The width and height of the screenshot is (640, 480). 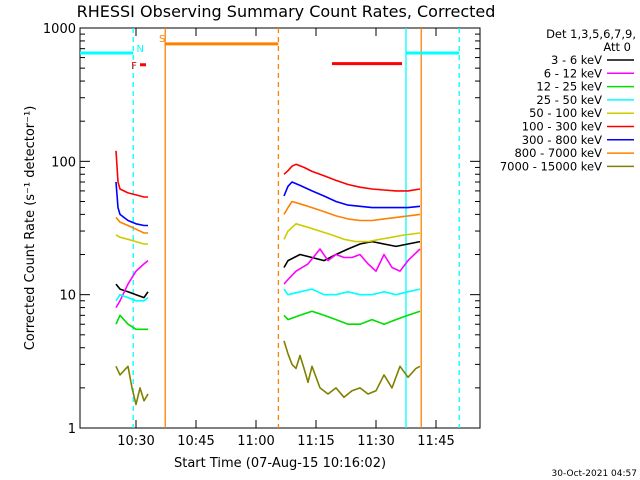 What do you see at coordinates (195, 441) in the screenshot?
I see `x-tick-label-1: 10:45` at bounding box center [195, 441].